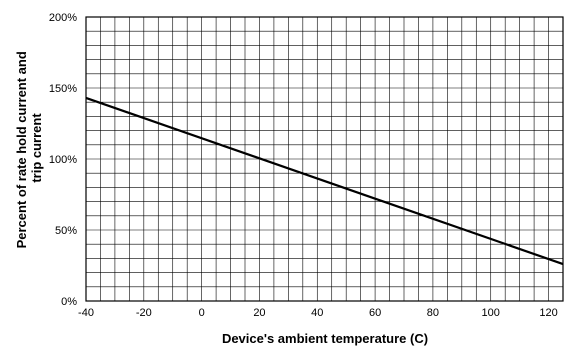 Image resolution: width=566 pixels, height=347 pixels. Describe the element at coordinates (548, 313) in the screenshot. I see `x-tick-label: 120` at that location.